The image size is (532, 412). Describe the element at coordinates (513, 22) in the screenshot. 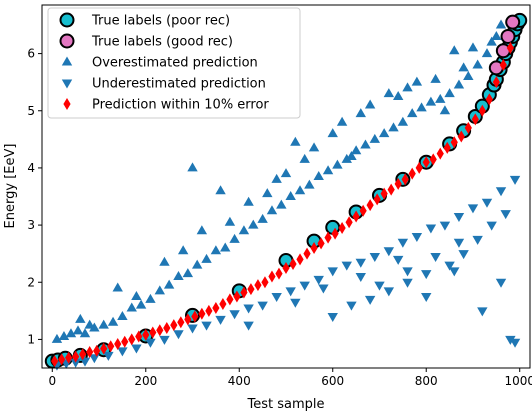

I see `true-labels-good-rec-point` at that location.